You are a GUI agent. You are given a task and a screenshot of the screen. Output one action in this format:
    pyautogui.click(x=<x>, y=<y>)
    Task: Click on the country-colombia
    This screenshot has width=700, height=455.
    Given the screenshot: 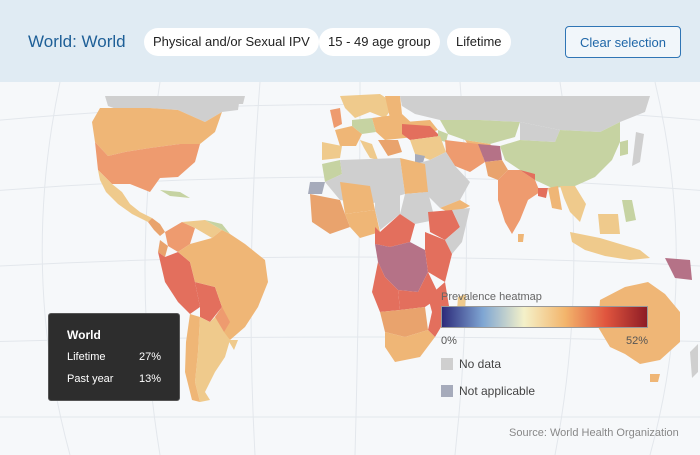 What is the action you would take?
    pyautogui.click(x=180, y=237)
    